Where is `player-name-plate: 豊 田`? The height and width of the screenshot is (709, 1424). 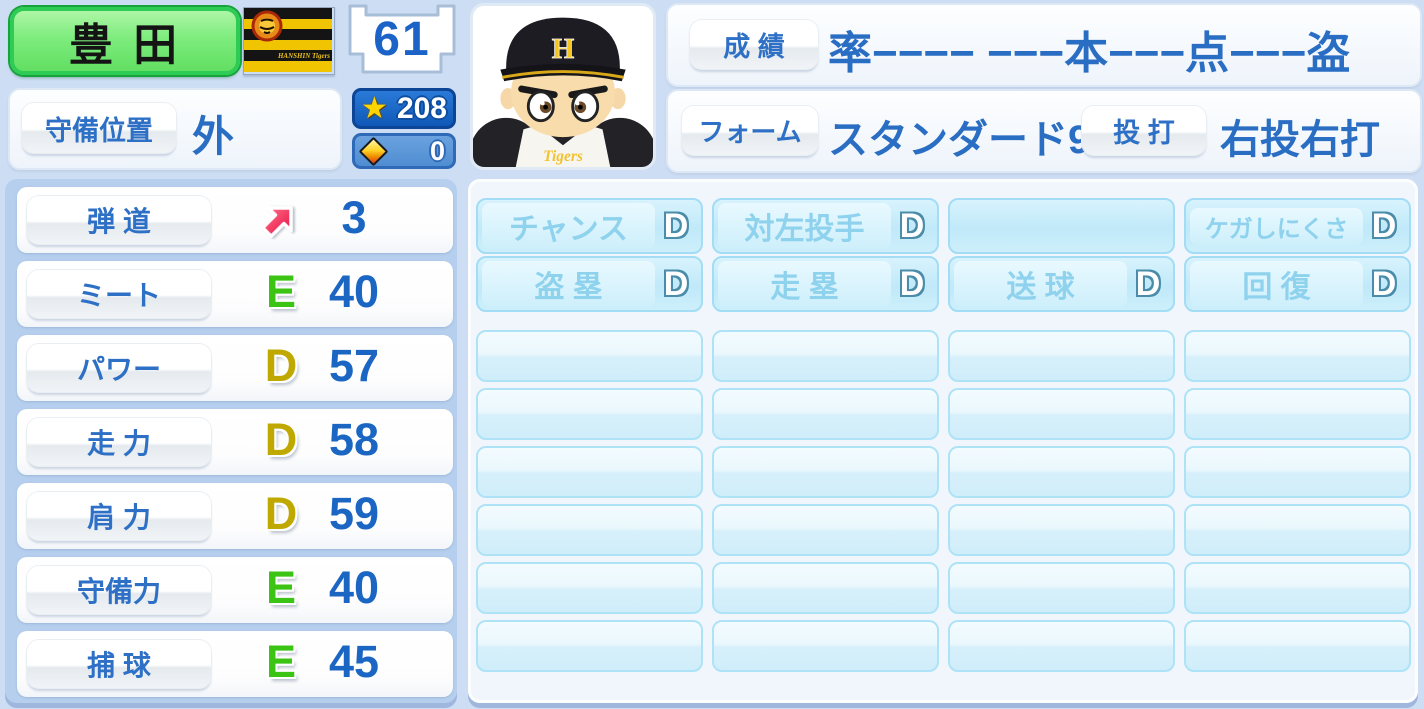 player-name-plate: 豊 田 is located at coordinates (125, 41).